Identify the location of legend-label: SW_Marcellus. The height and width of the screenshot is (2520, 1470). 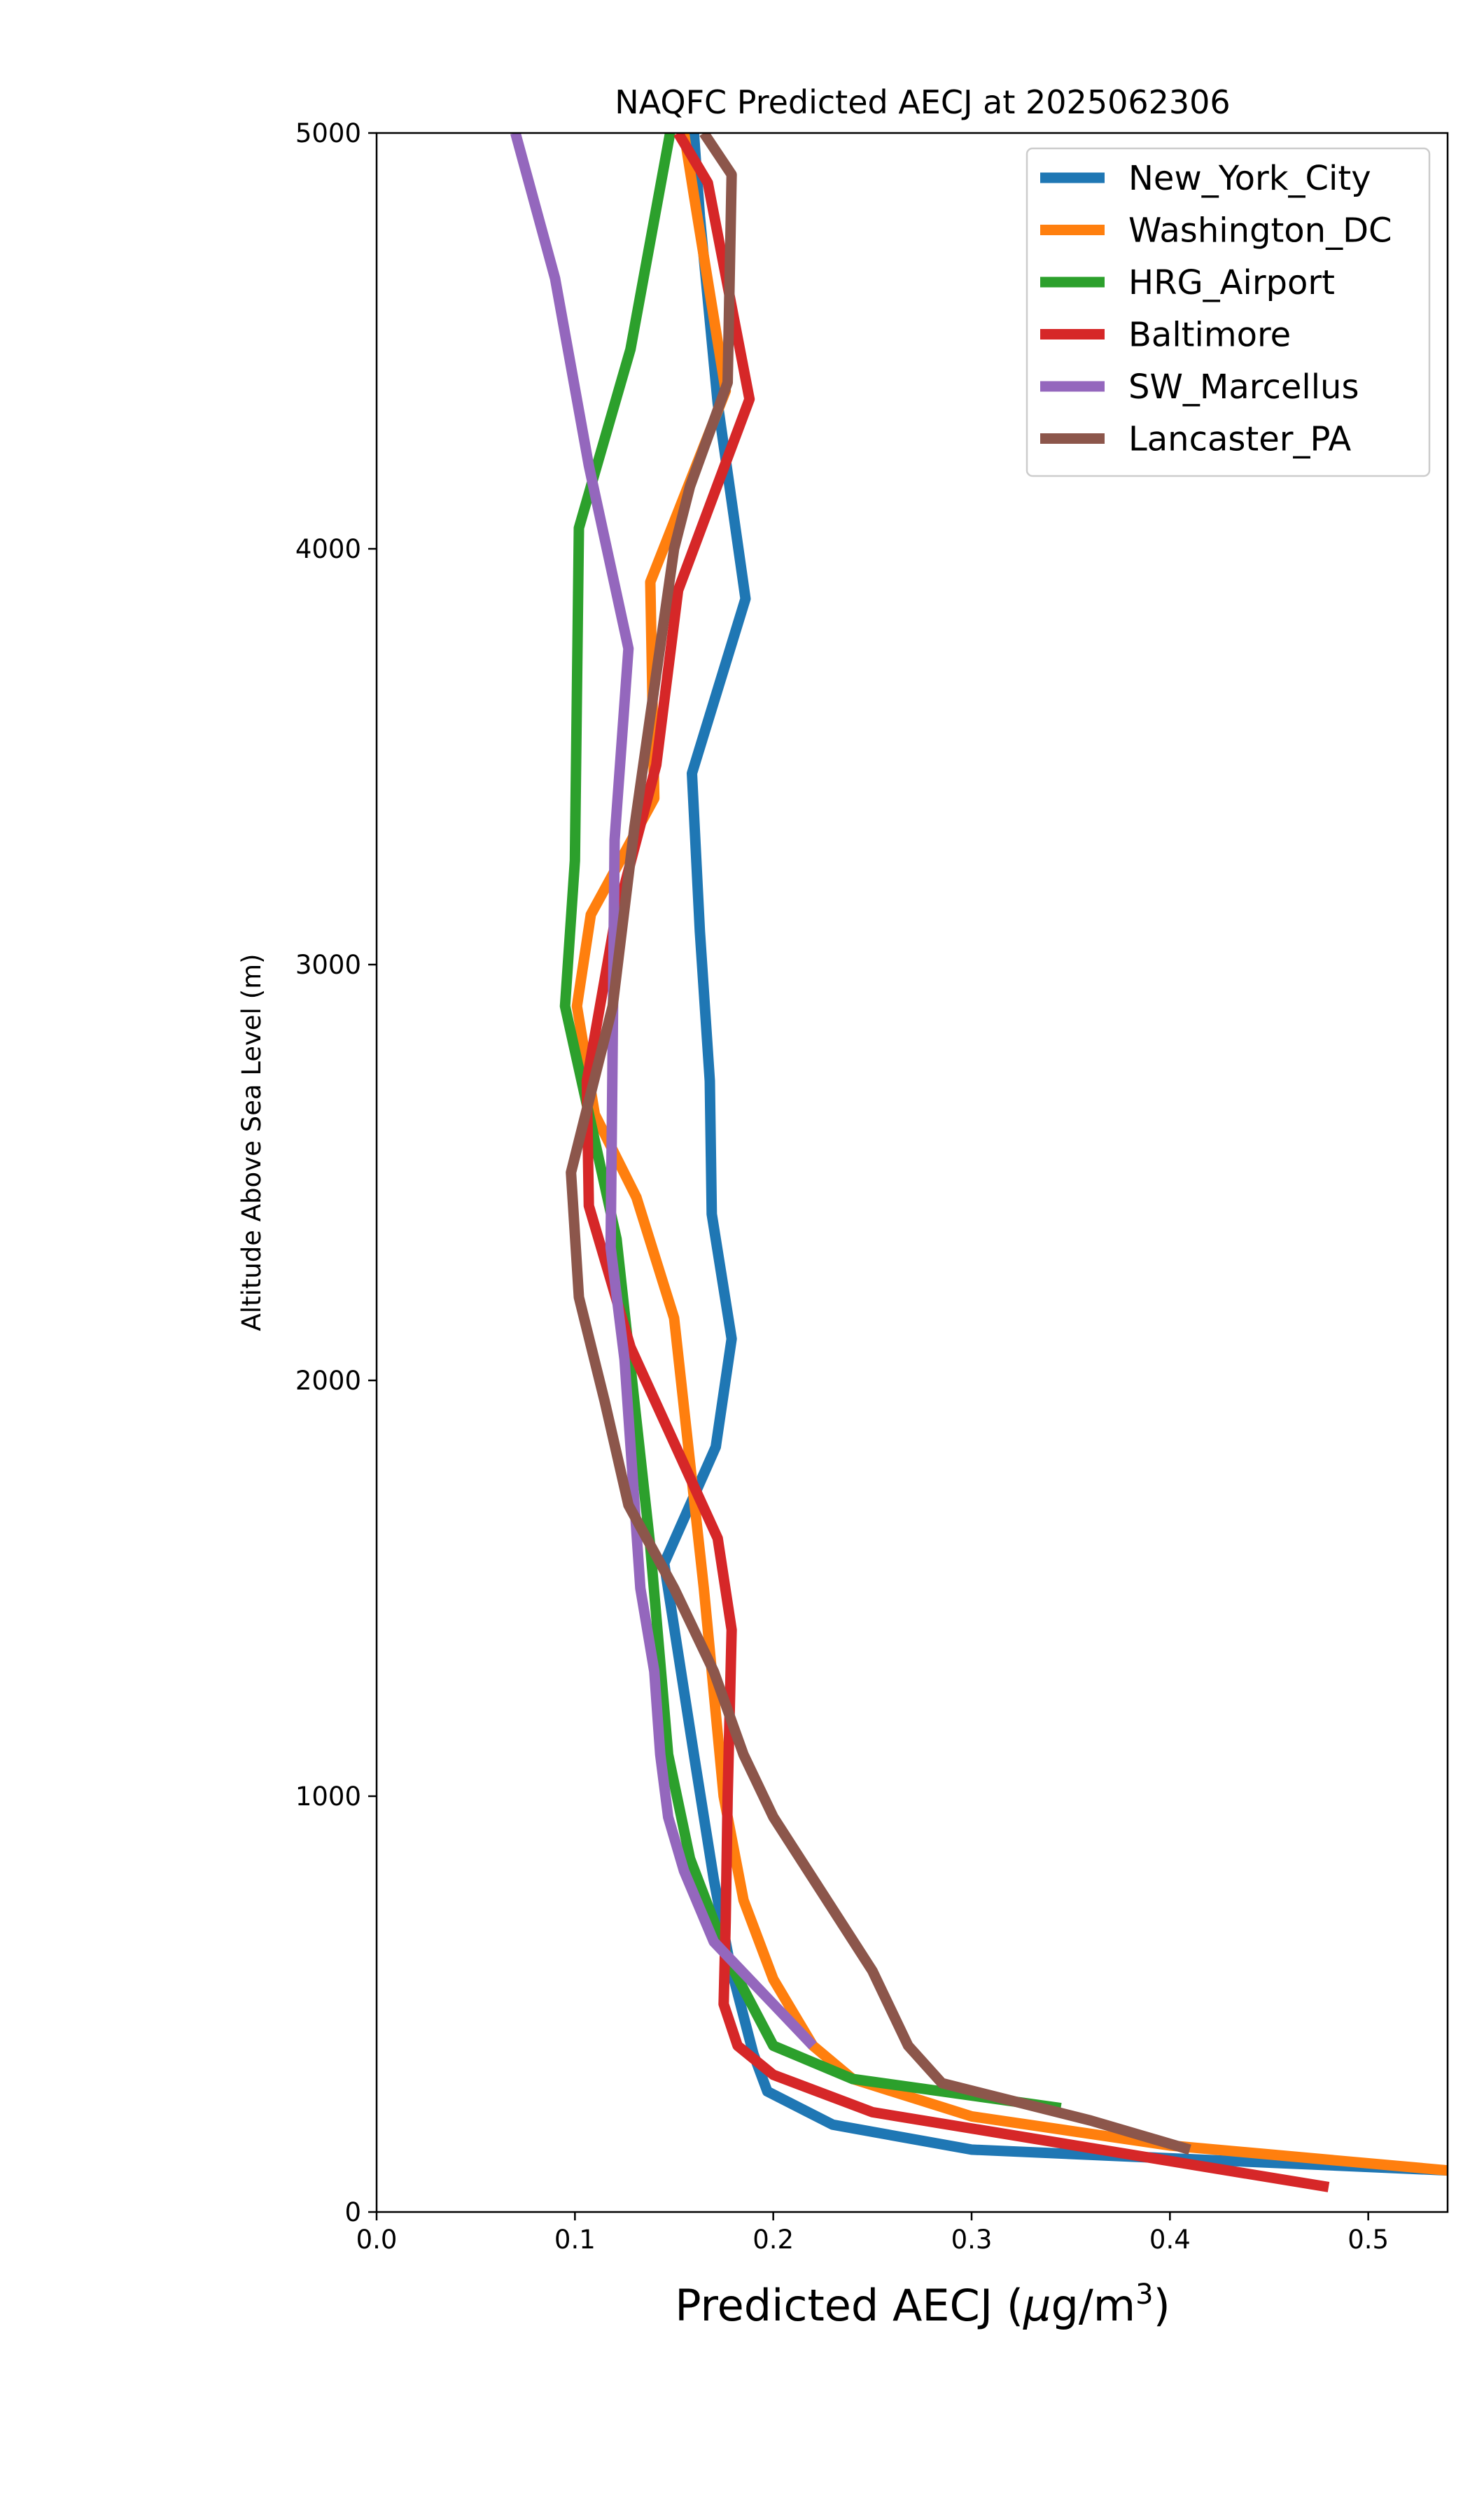
(1243, 387).